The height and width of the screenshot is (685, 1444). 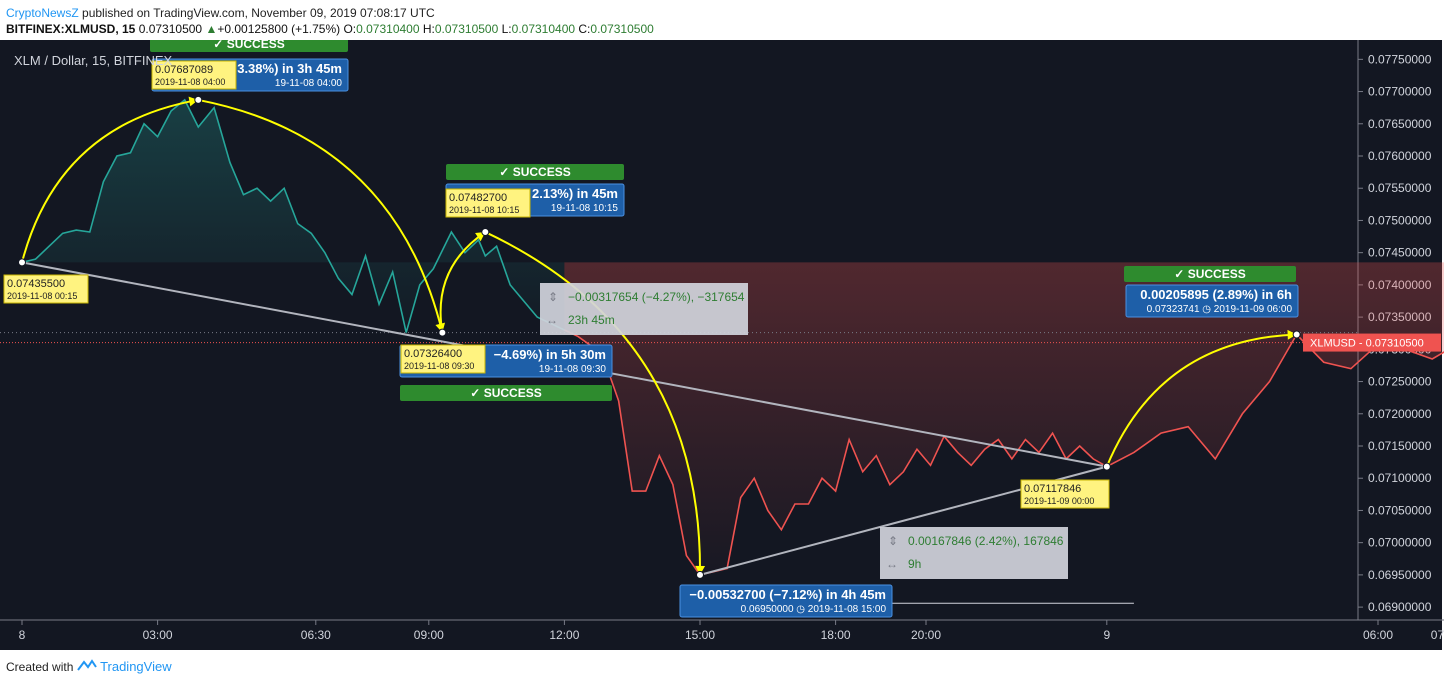 What do you see at coordinates (1400, 156) in the screenshot?
I see `y-tick-label: 0.07600000` at bounding box center [1400, 156].